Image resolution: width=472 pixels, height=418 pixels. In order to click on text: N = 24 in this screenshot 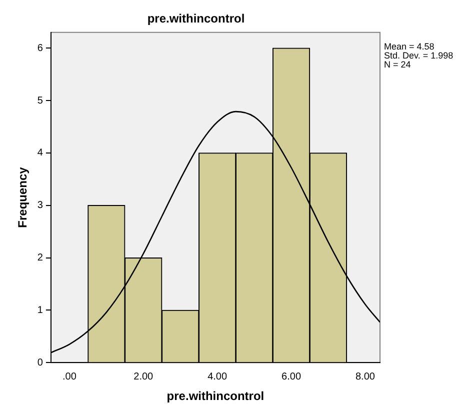, I will do `click(397, 64)`.